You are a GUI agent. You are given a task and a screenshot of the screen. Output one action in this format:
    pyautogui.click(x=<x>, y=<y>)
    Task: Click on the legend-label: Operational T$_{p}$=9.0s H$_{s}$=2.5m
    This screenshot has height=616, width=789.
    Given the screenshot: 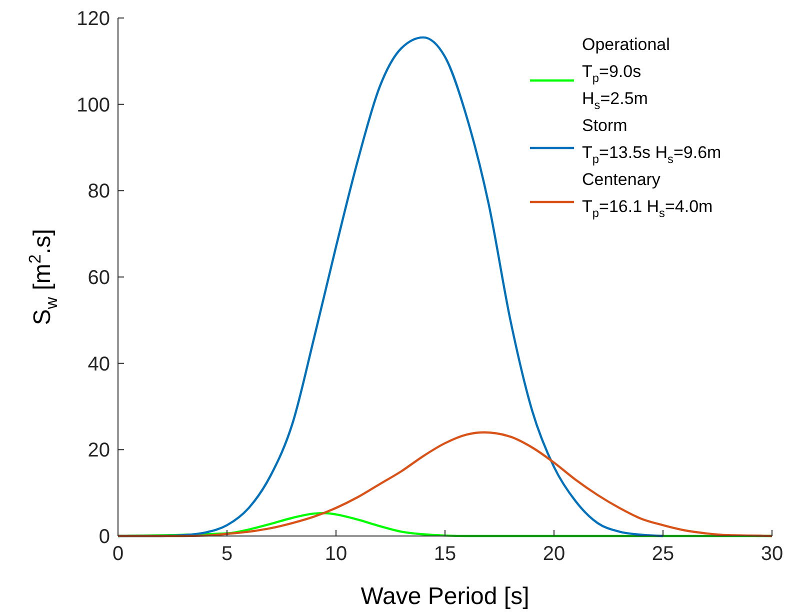 What is the action you would take?
    pyautogui.click(x=626, y=73)
    